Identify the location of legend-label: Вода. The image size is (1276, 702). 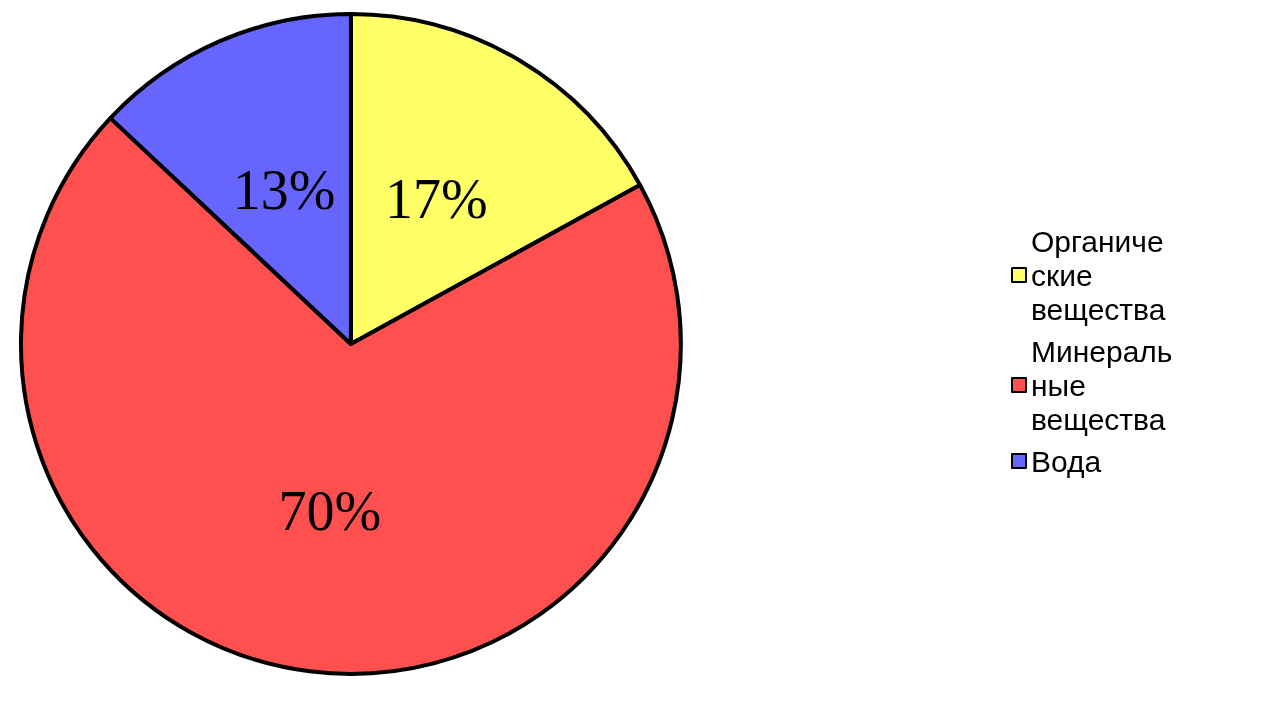
(1066, 461).